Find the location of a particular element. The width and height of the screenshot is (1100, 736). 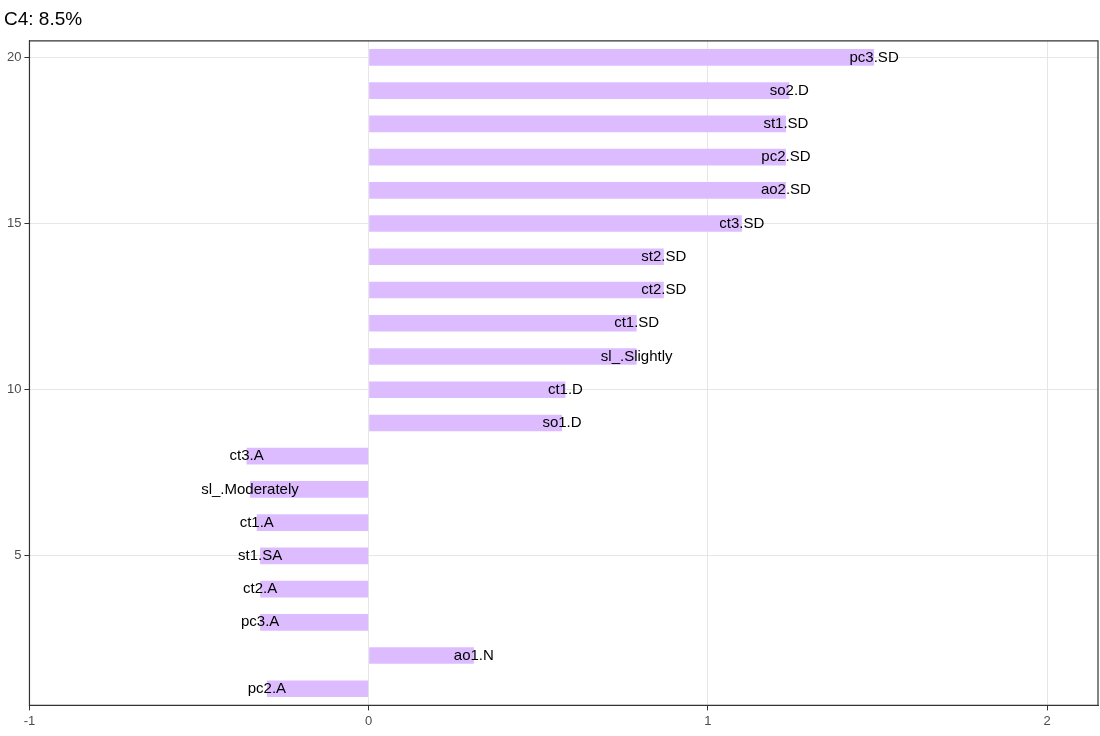

y-tick-label: 5 is located at coordinates (18, 555).